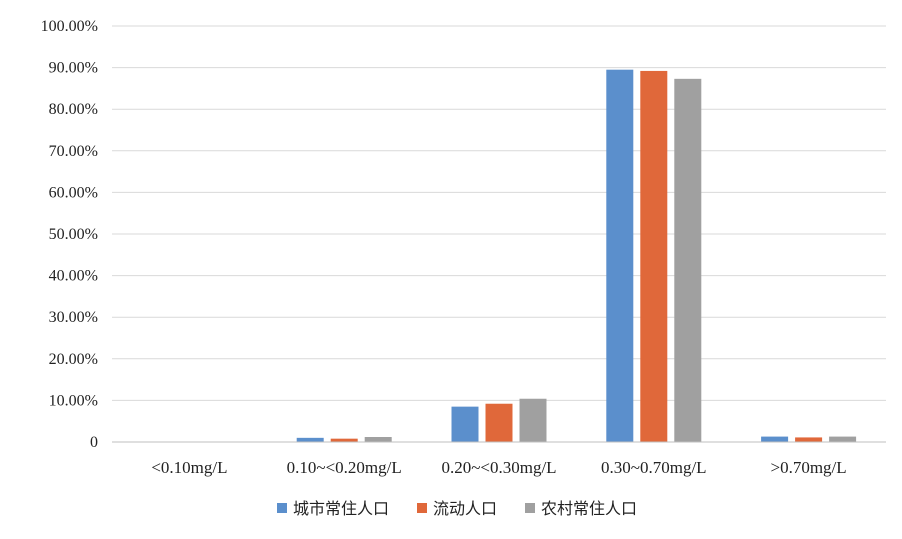 This screenshot has width=902, height=539. Describe the element at coordinates (73, 359) in the screenshot. I see `y-tick-label: 20.00%` at that location.